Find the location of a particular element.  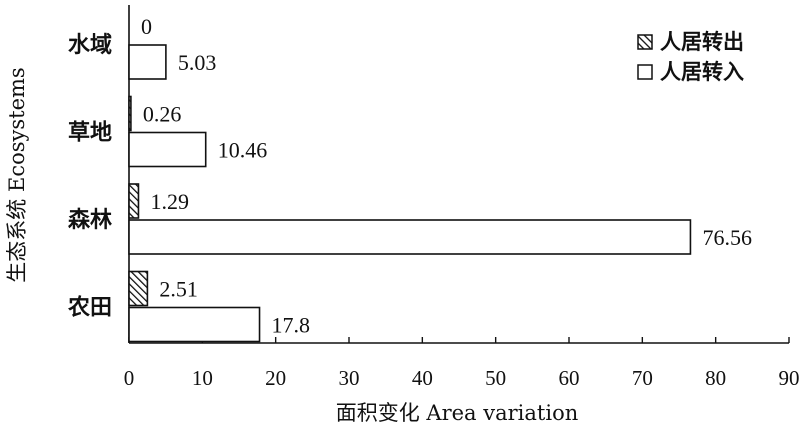

x-tick-label: 50 is located at coordinates (495, 378).